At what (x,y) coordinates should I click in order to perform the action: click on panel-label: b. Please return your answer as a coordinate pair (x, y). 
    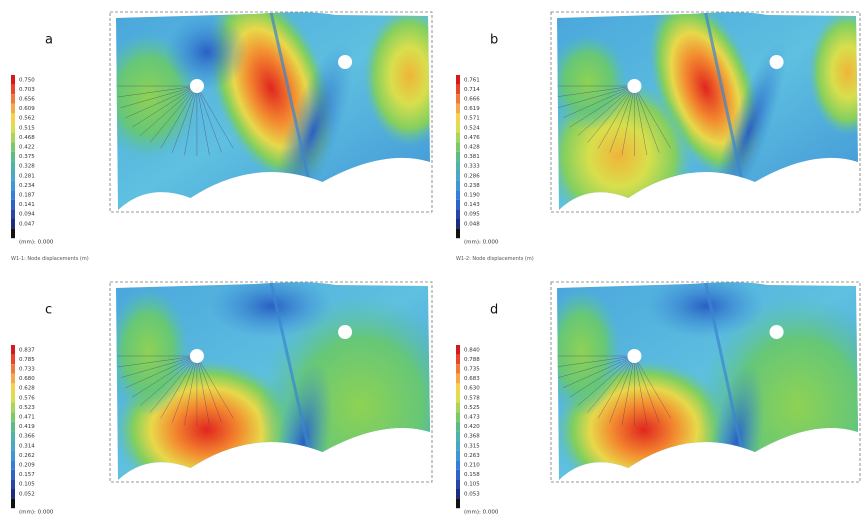
    Looking at the image, I should click on (494, 40).